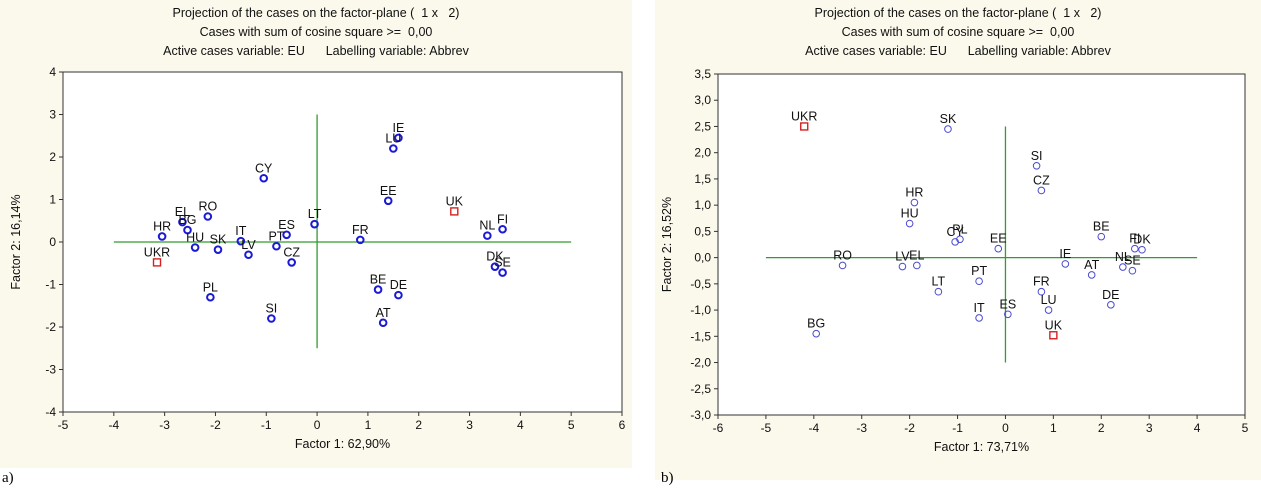 The height and width of the screenshot is (491, 1261). I want to click on point-label: LV, so click(248, 245).